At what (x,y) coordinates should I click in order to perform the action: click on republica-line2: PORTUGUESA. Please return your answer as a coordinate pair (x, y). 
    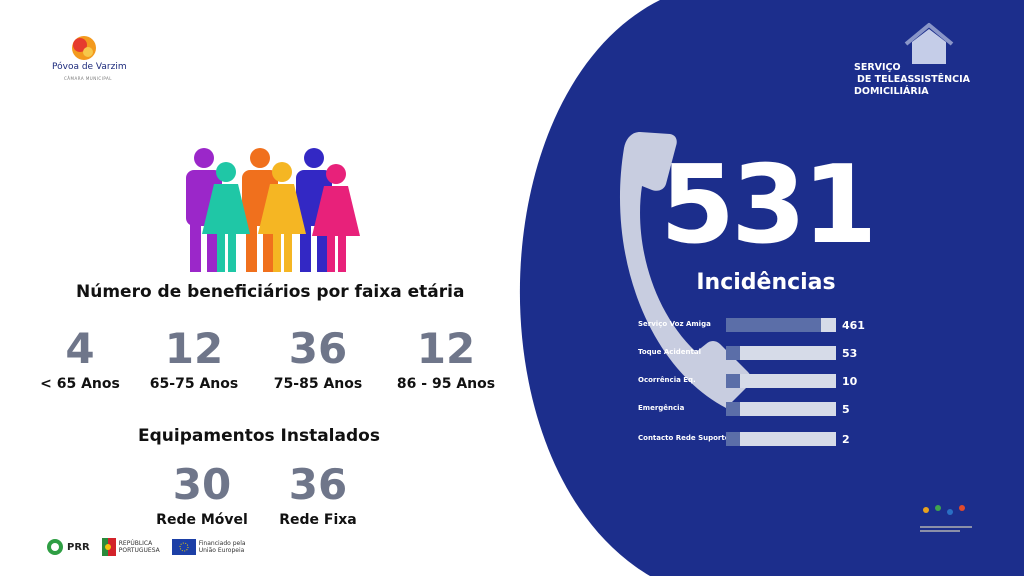
    Looking at the image, I should click on (139, 550).